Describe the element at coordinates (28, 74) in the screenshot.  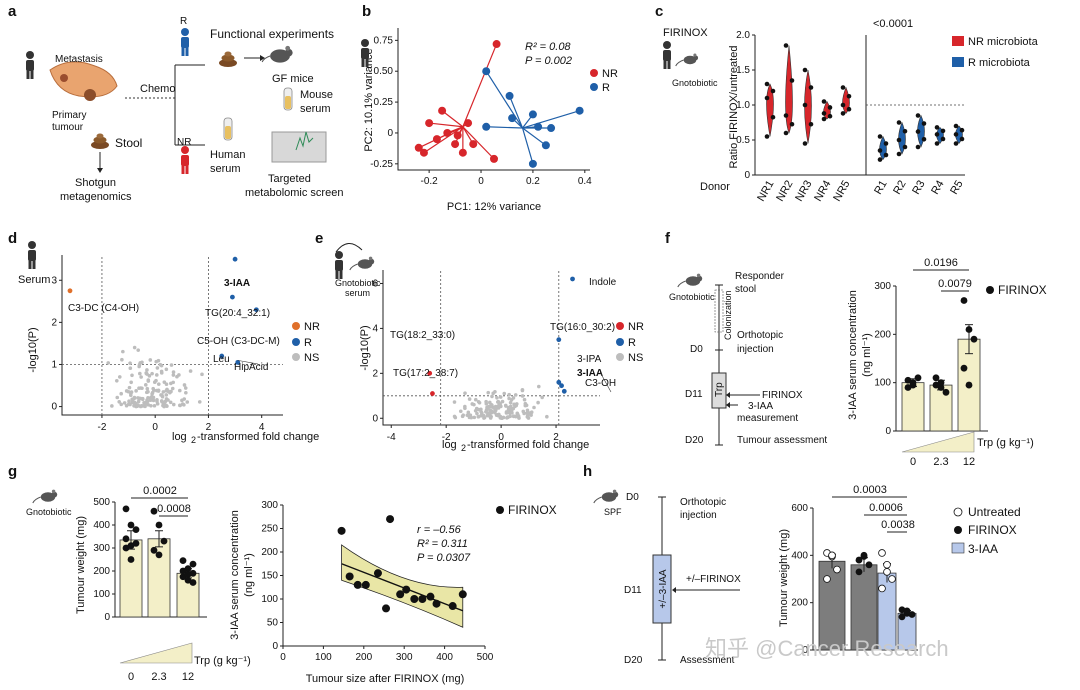
I see `patient-icon-leg-left` at that location.